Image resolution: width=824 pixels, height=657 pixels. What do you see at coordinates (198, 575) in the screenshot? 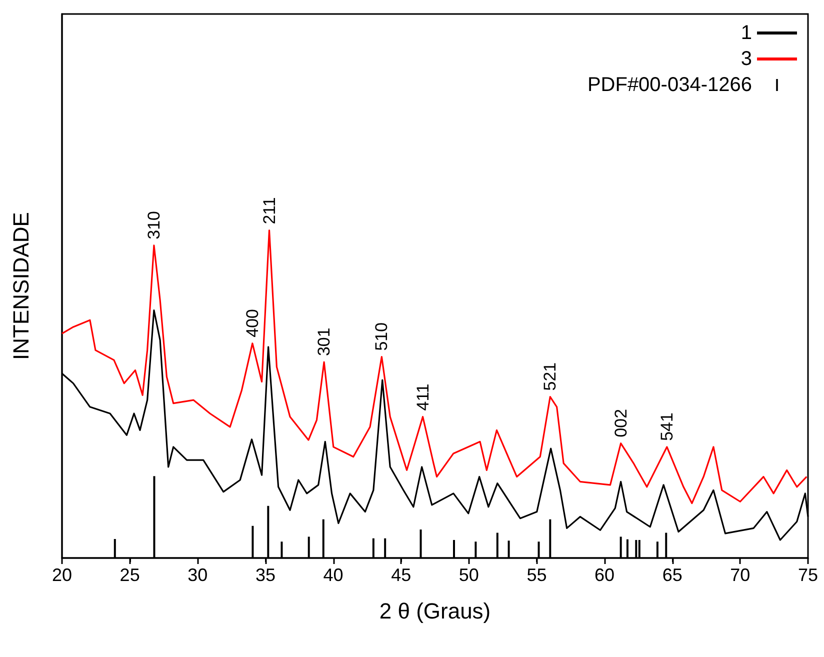
I see `x-tick-label: 30` at bounding box center [198, 575].